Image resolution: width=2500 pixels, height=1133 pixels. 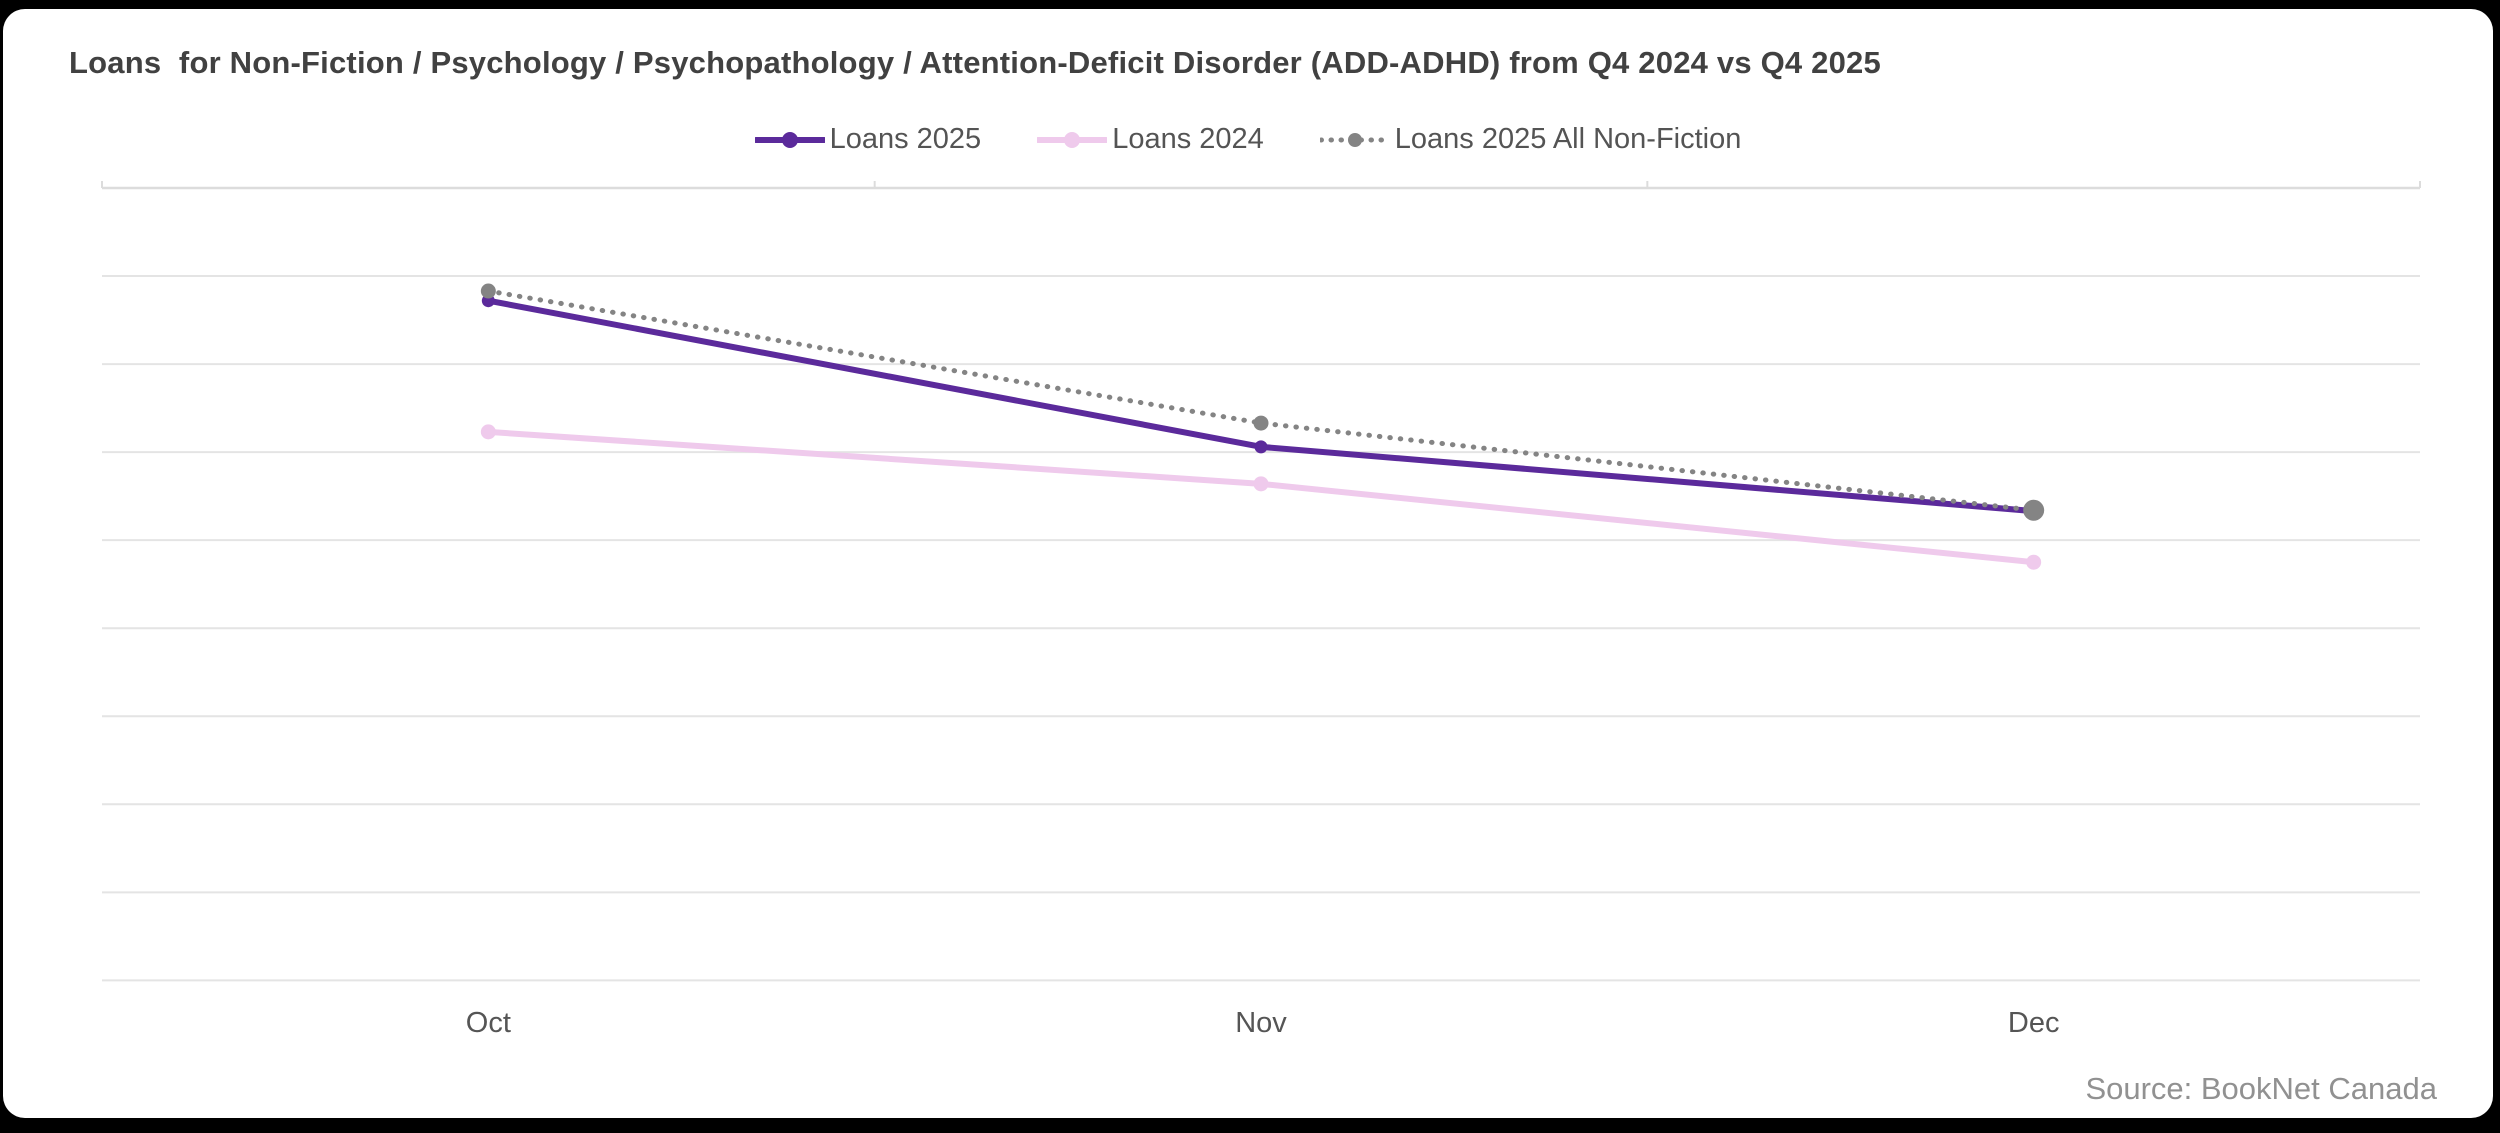 What do you see at coordinates (2034, 1023) in the screenshot?
I see `x-axis-label-dec: Dec` at bounding box center [2034, 1023].